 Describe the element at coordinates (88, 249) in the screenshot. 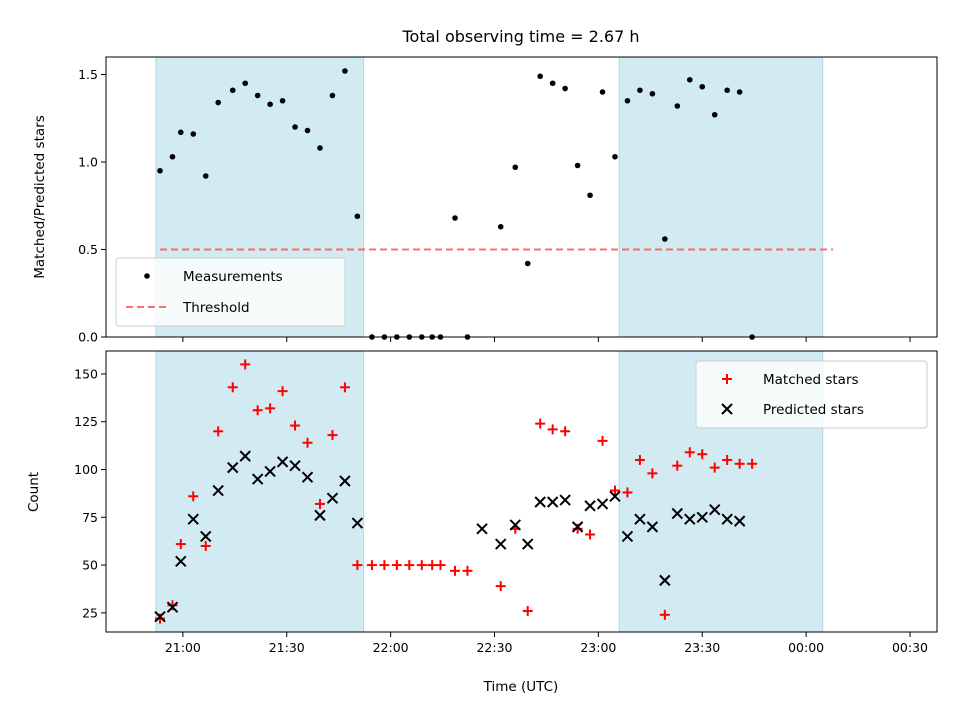

I see `top-y-tick-label: 0.5` at that location.